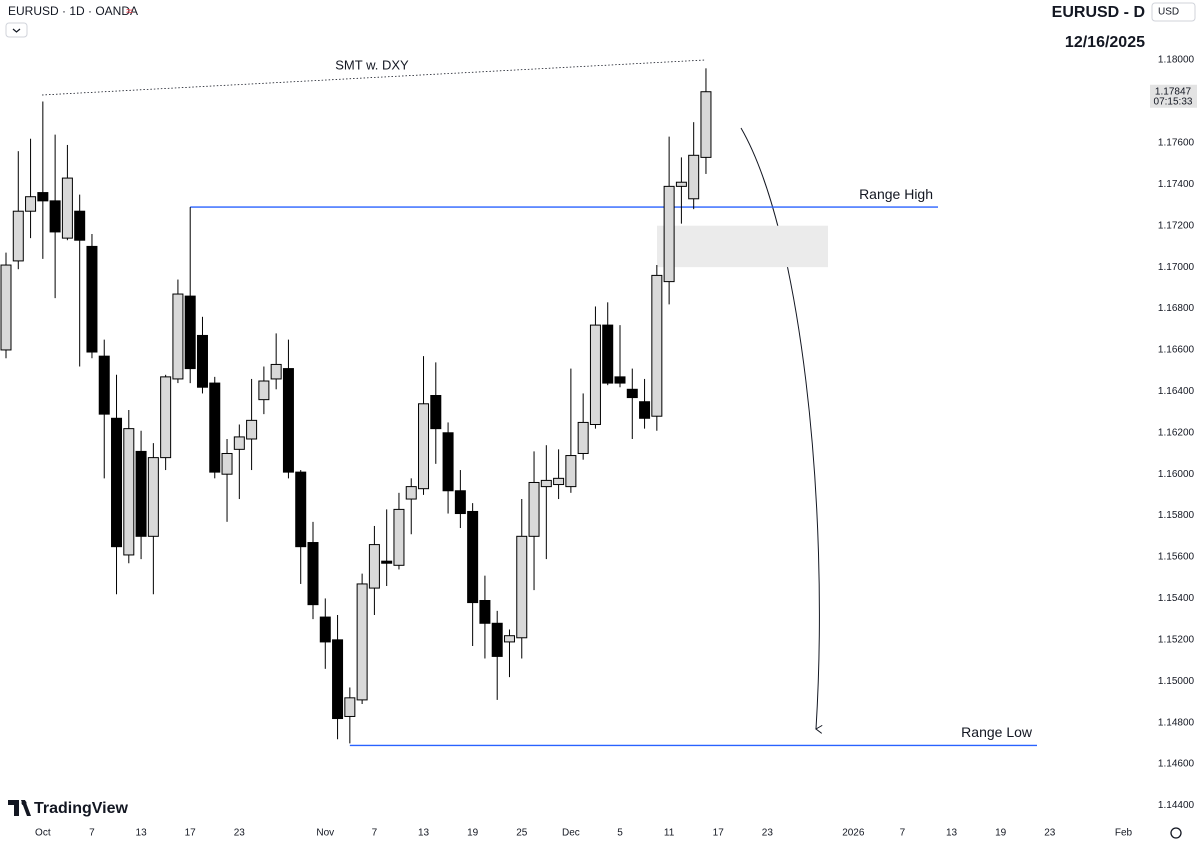 The image size is (1200, 844). What do you see at coordinates (997, 732) in the screenshot?
I see `annotation-label: Range Low` at bounding box center [997, 732].